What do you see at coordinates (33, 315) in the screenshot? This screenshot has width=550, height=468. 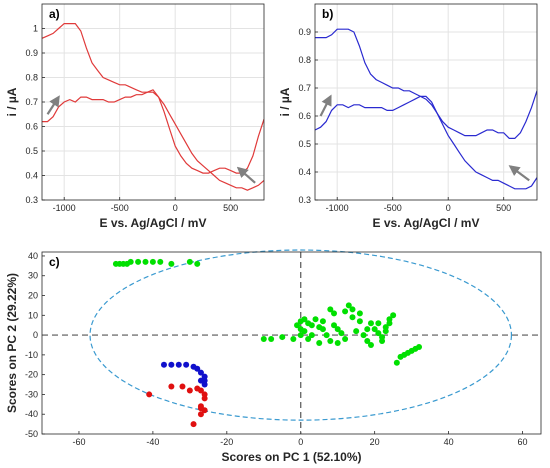 I see `y-tick-label: 10` at bounding box center [33, 315].